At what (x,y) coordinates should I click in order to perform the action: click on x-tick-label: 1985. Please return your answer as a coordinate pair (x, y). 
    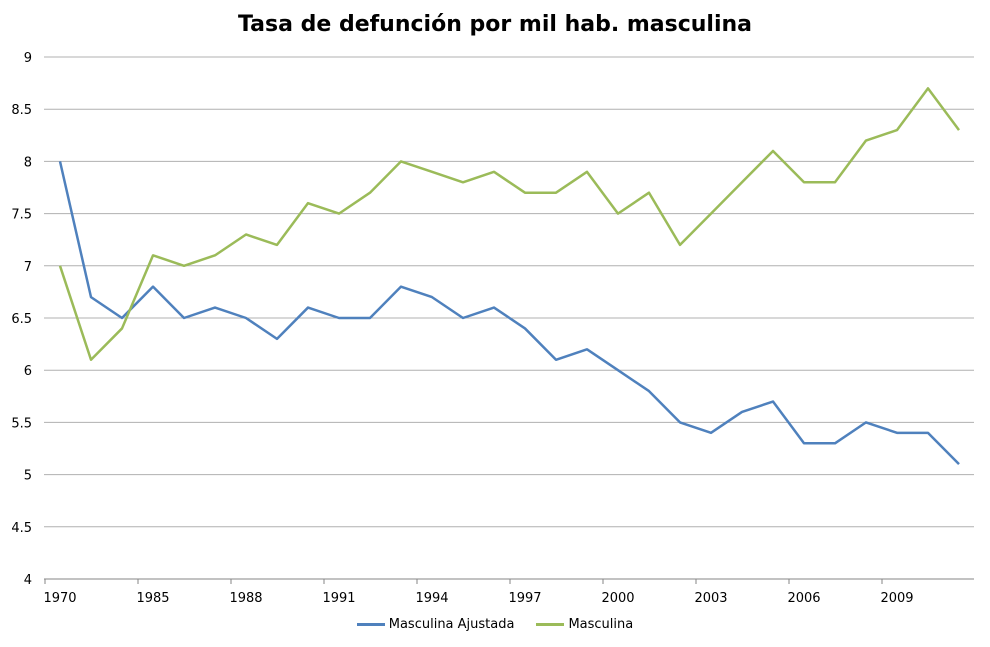
    Looking at the image, I should click on (152, 598).